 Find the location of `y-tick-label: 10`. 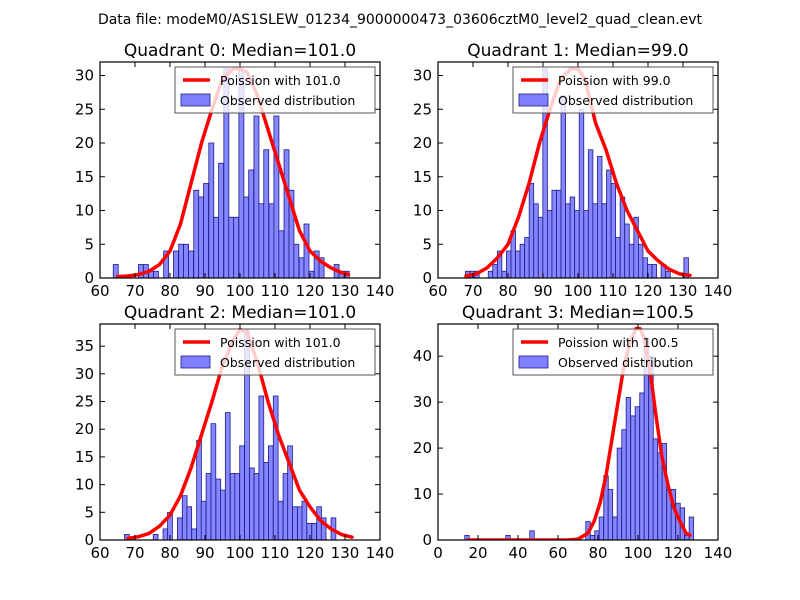

y-tick-label: 10 is located at coordinates (422, 494).